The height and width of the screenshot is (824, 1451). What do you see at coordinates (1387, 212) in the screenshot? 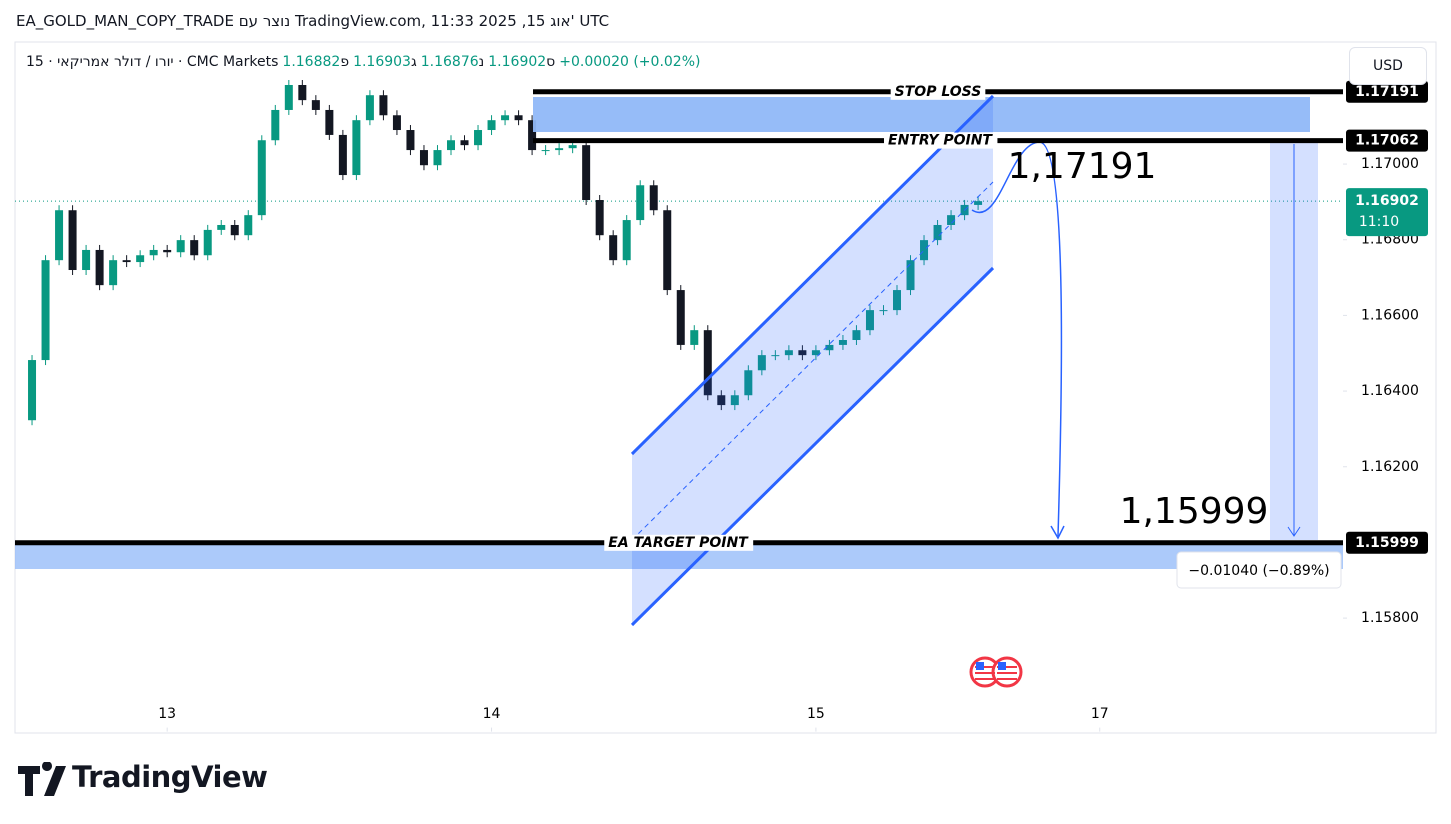
I see `last-price-box` at bounding box center [1387, 212].